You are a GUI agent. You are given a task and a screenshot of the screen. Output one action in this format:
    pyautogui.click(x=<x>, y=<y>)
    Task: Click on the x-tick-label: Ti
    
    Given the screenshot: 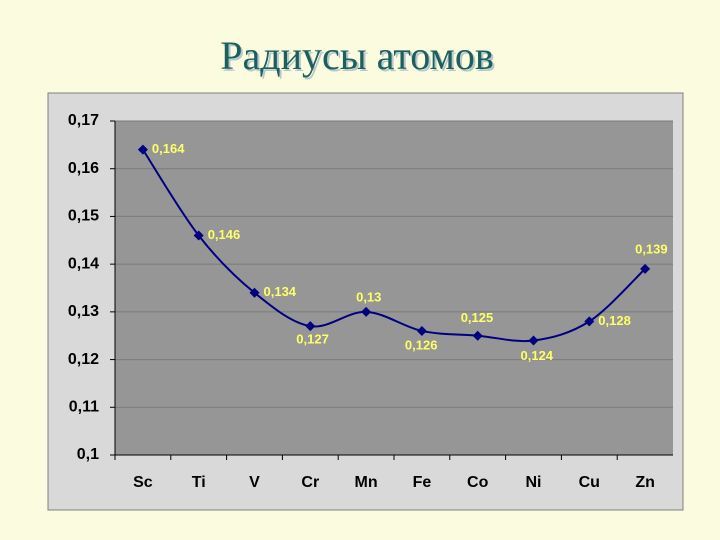 What is the action you would take?
    pyautogui.click(x=199, y=482)
    